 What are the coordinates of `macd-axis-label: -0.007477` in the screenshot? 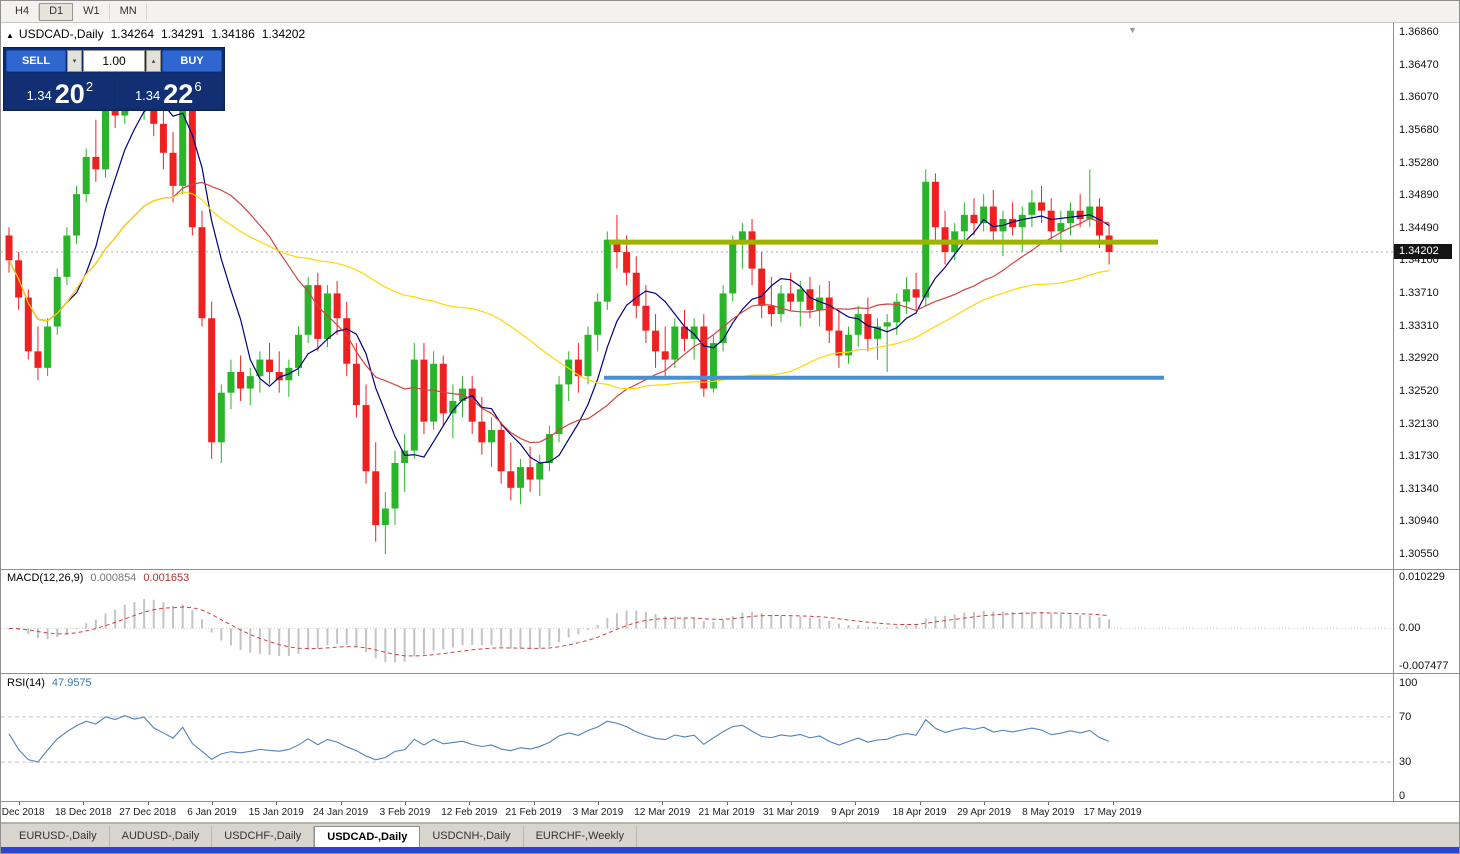 It's located at (1424, 666).